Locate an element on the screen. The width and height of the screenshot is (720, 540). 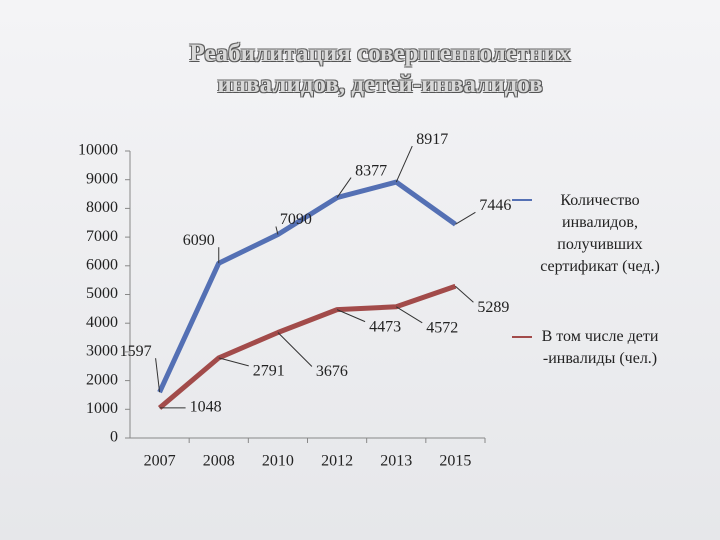
x-tick-label: 2015 is located at coordinates (455, 461).